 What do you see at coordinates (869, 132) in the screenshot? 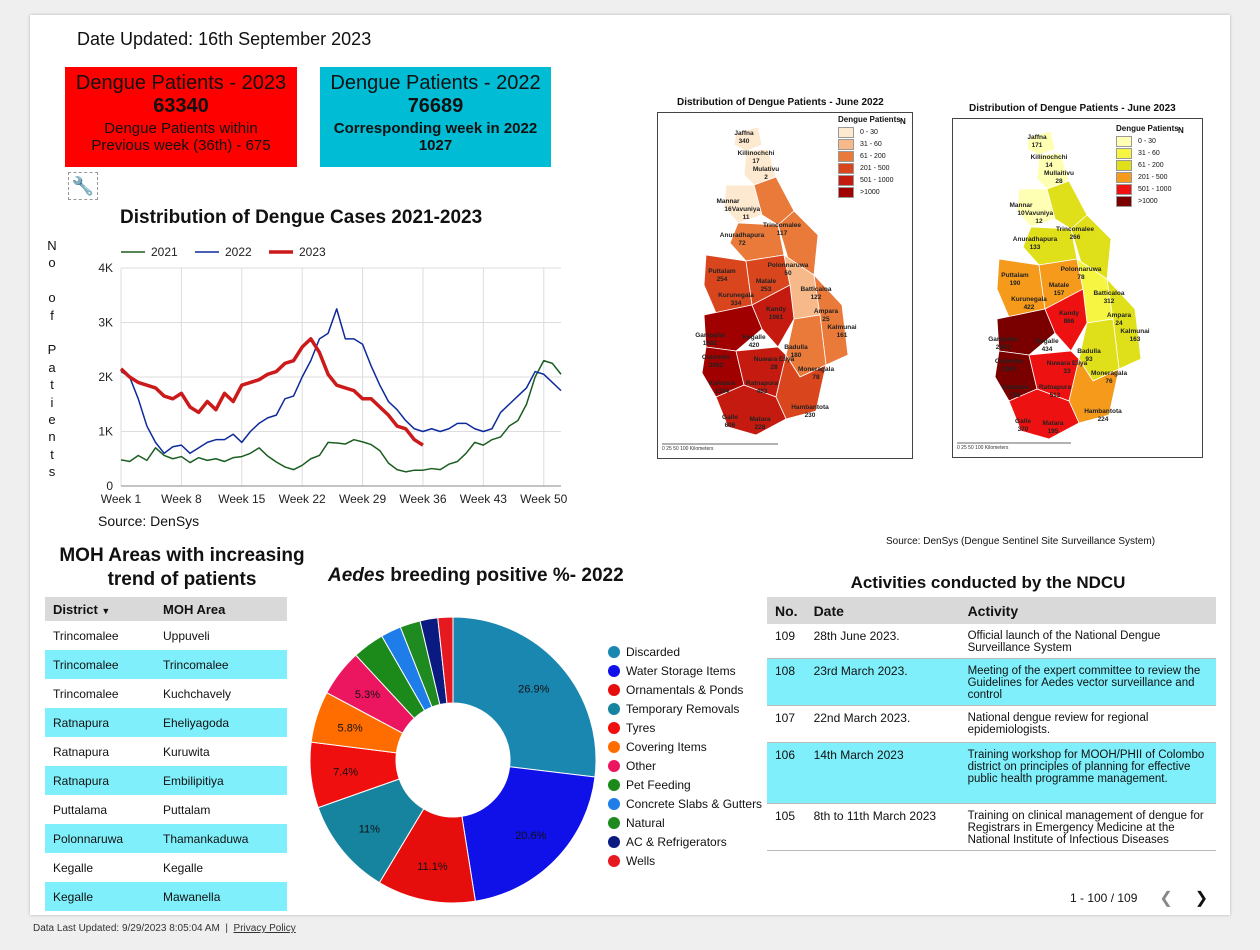
I see `legend-item: 0 - 30` at bounding box center [869, 132].